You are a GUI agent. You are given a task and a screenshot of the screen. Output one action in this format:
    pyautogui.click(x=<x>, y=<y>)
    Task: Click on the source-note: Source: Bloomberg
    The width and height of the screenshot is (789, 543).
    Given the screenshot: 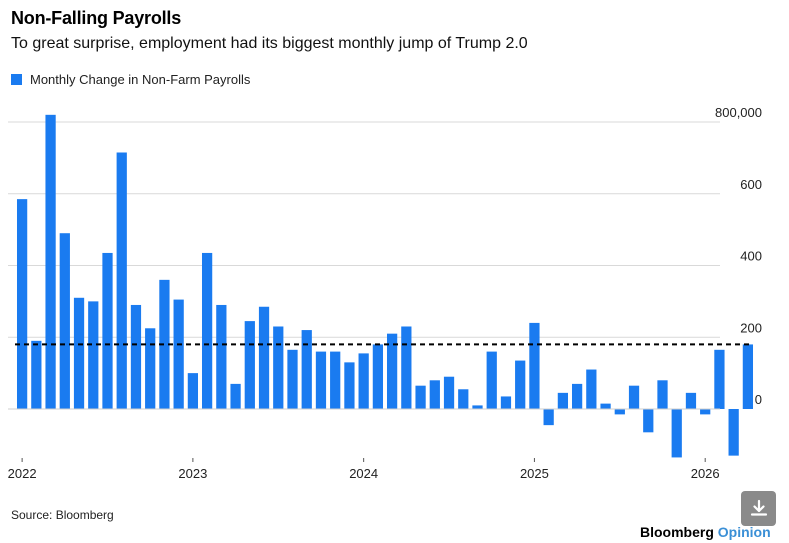 What is the action you would take?
    pyautogui.click(x=62, y=515)
    